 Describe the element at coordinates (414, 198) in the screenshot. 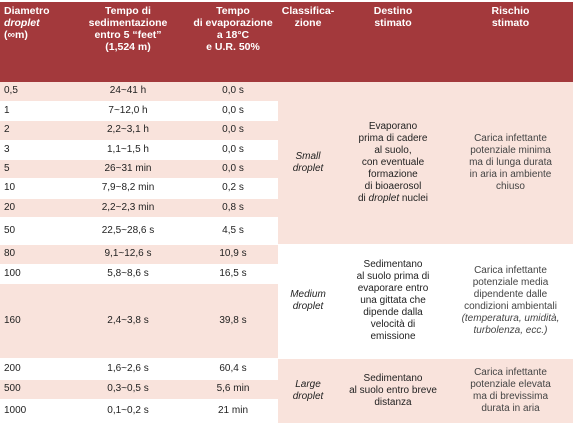

I see `text-segment: nuclei` at that location.